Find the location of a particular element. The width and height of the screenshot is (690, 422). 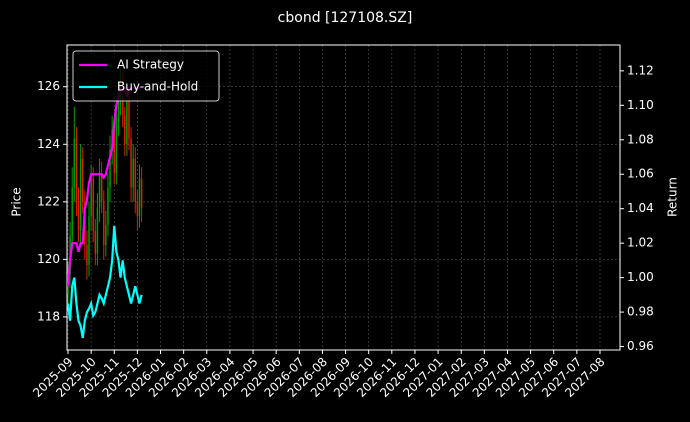

y2-axis-label: Return is located at coordinates (673, 197).